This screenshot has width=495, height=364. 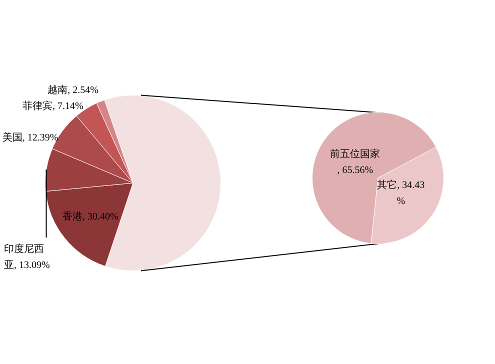 I want to click on slice-label: 菲律宾, 7.14%, so click(x=53, y=106).